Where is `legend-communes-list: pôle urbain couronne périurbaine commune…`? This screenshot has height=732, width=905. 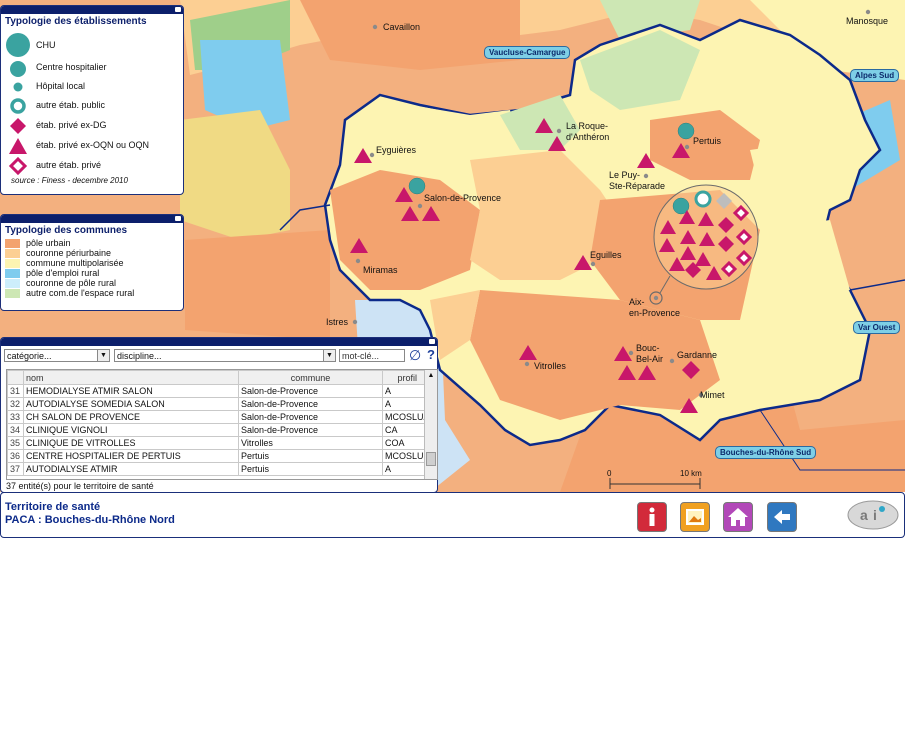
legend-communes-list: pôle urbain couronne périurbaine commune… is located at coordinates (92, 268).